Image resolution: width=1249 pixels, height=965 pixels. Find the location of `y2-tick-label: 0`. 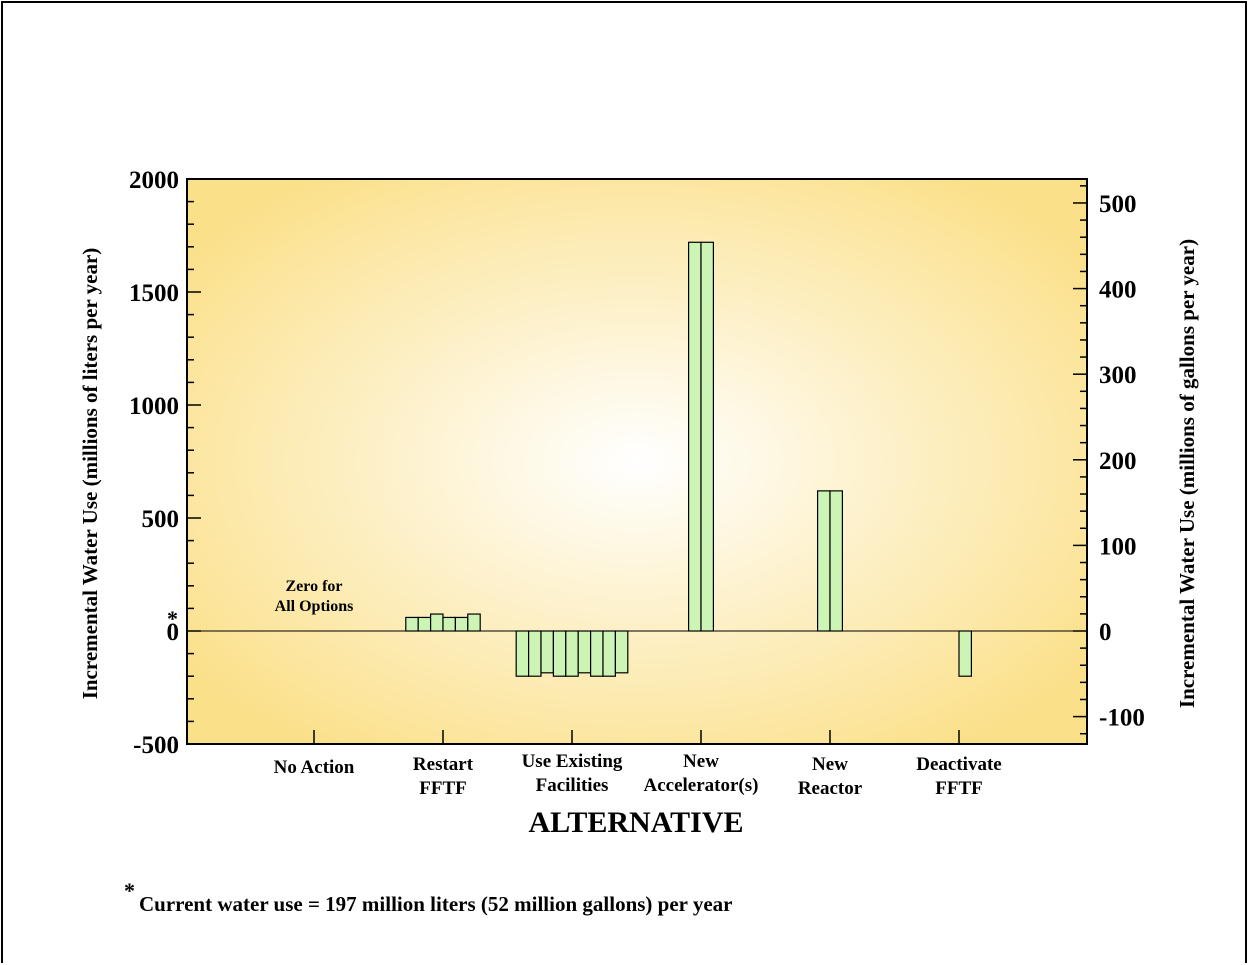

y2-tick-label: 0 is located at coordinates (1105, 632).